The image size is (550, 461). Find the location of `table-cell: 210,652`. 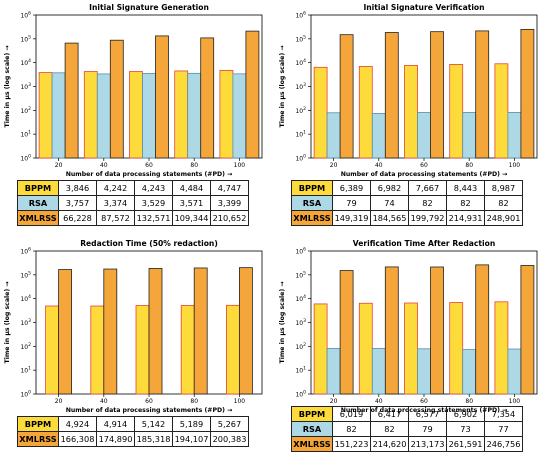

table-cell: 210,652 is located at coordinates (229, 218).